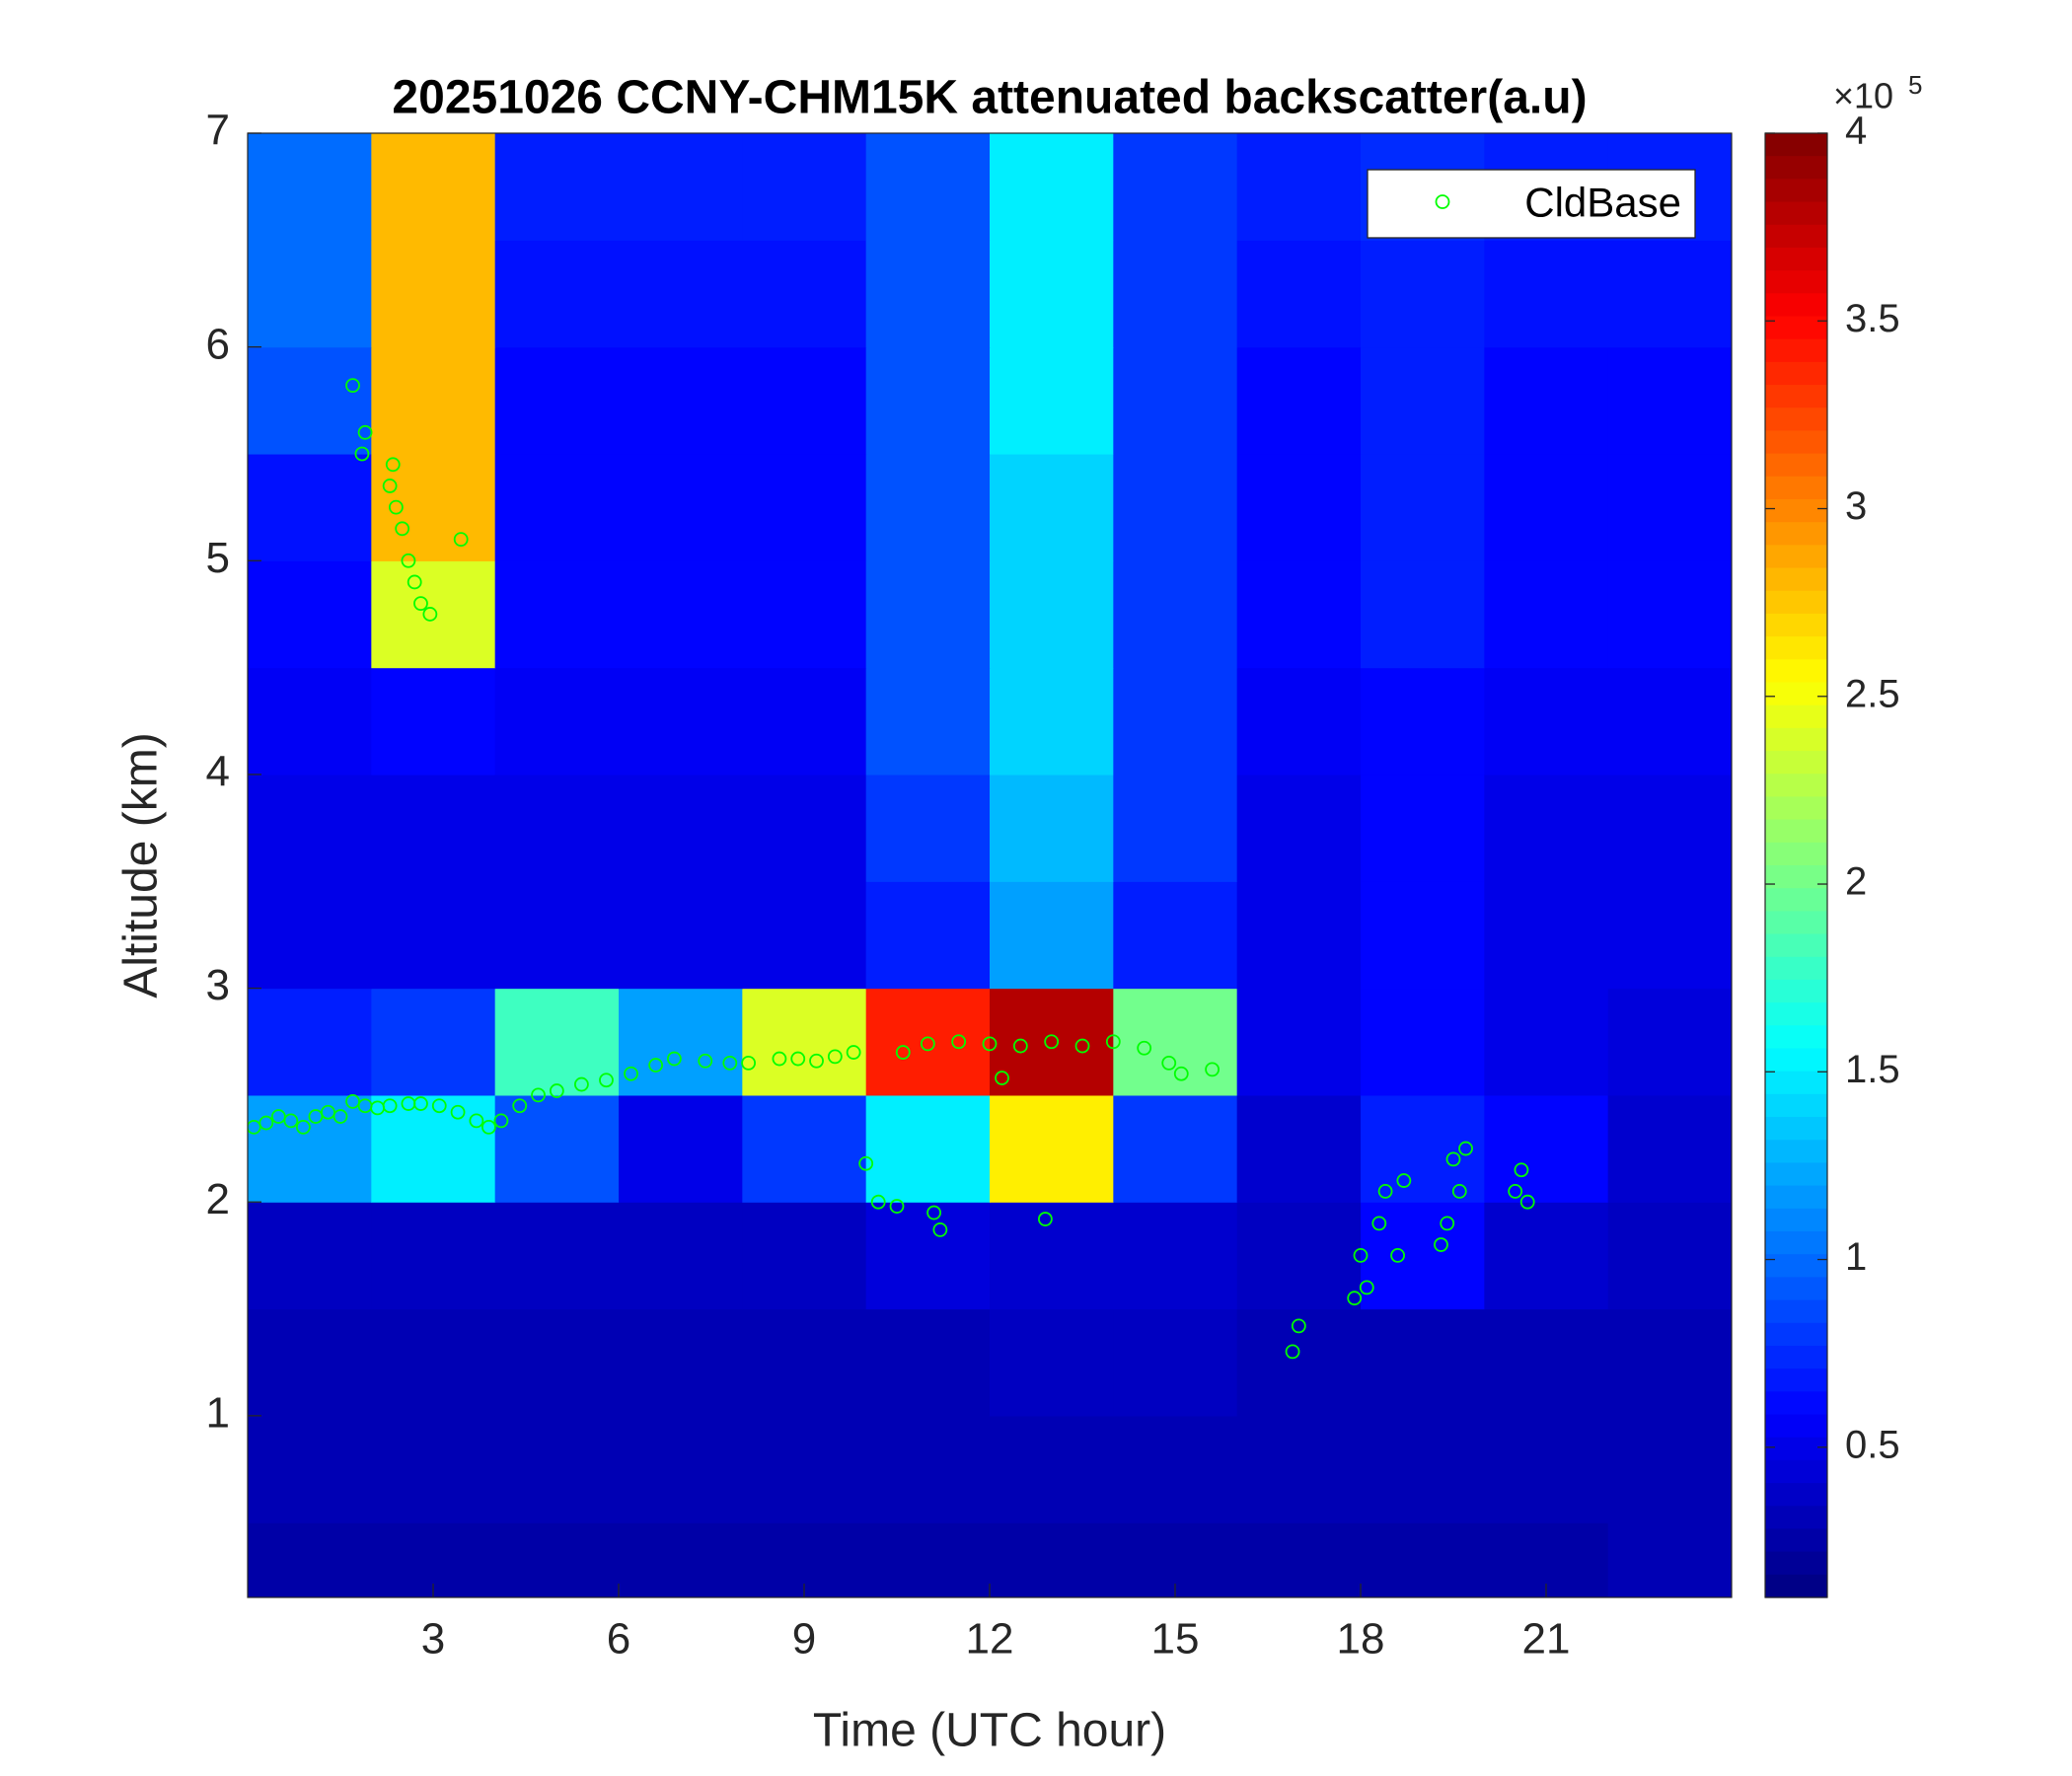  Describe the element at coordinates (1175, 1640) in the screenshot. I see `x-tick-label: 15` at that location.